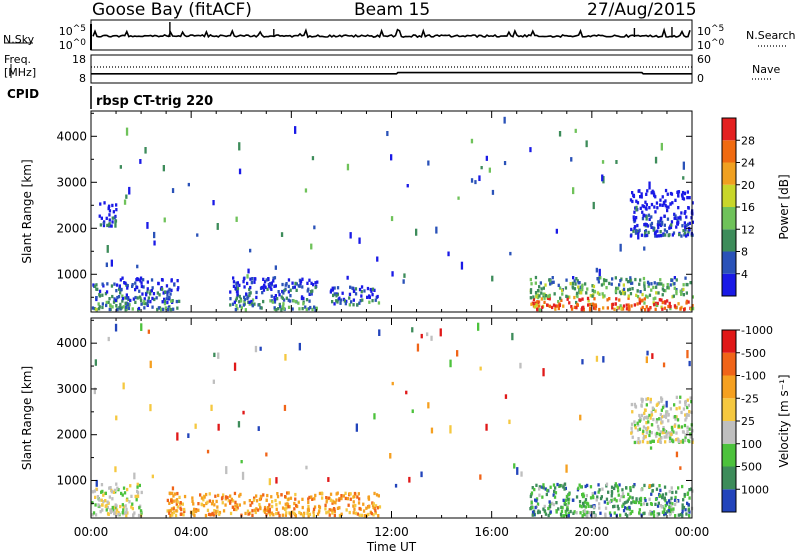 This screenshot has height=554, width=800. I want to click on power-colorbar-segment, so click(729, 262).